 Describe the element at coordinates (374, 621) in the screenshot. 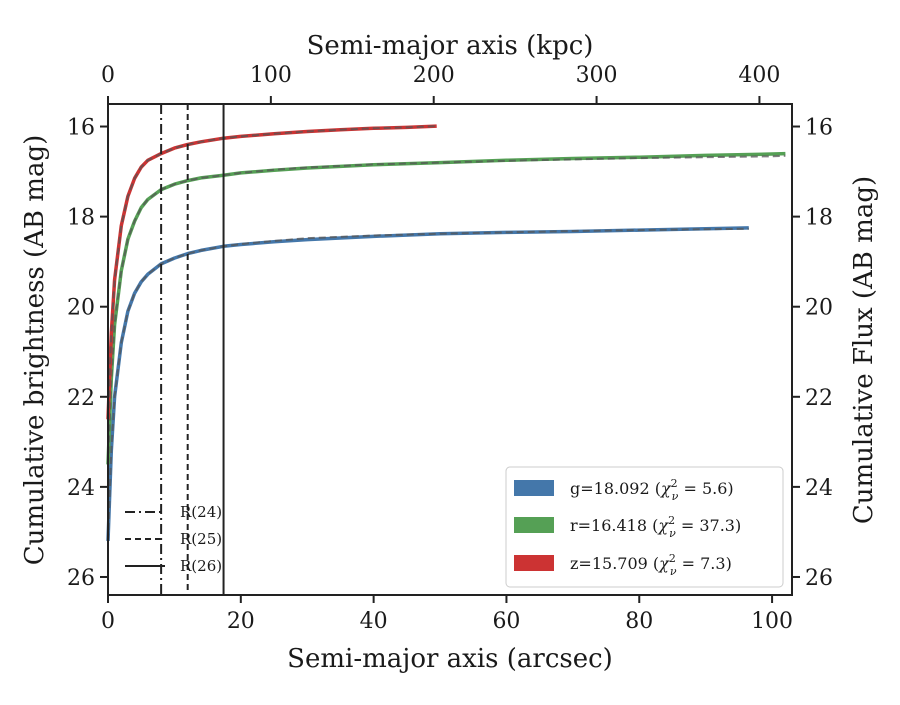

I see `x-tick-label: 40` at that location.